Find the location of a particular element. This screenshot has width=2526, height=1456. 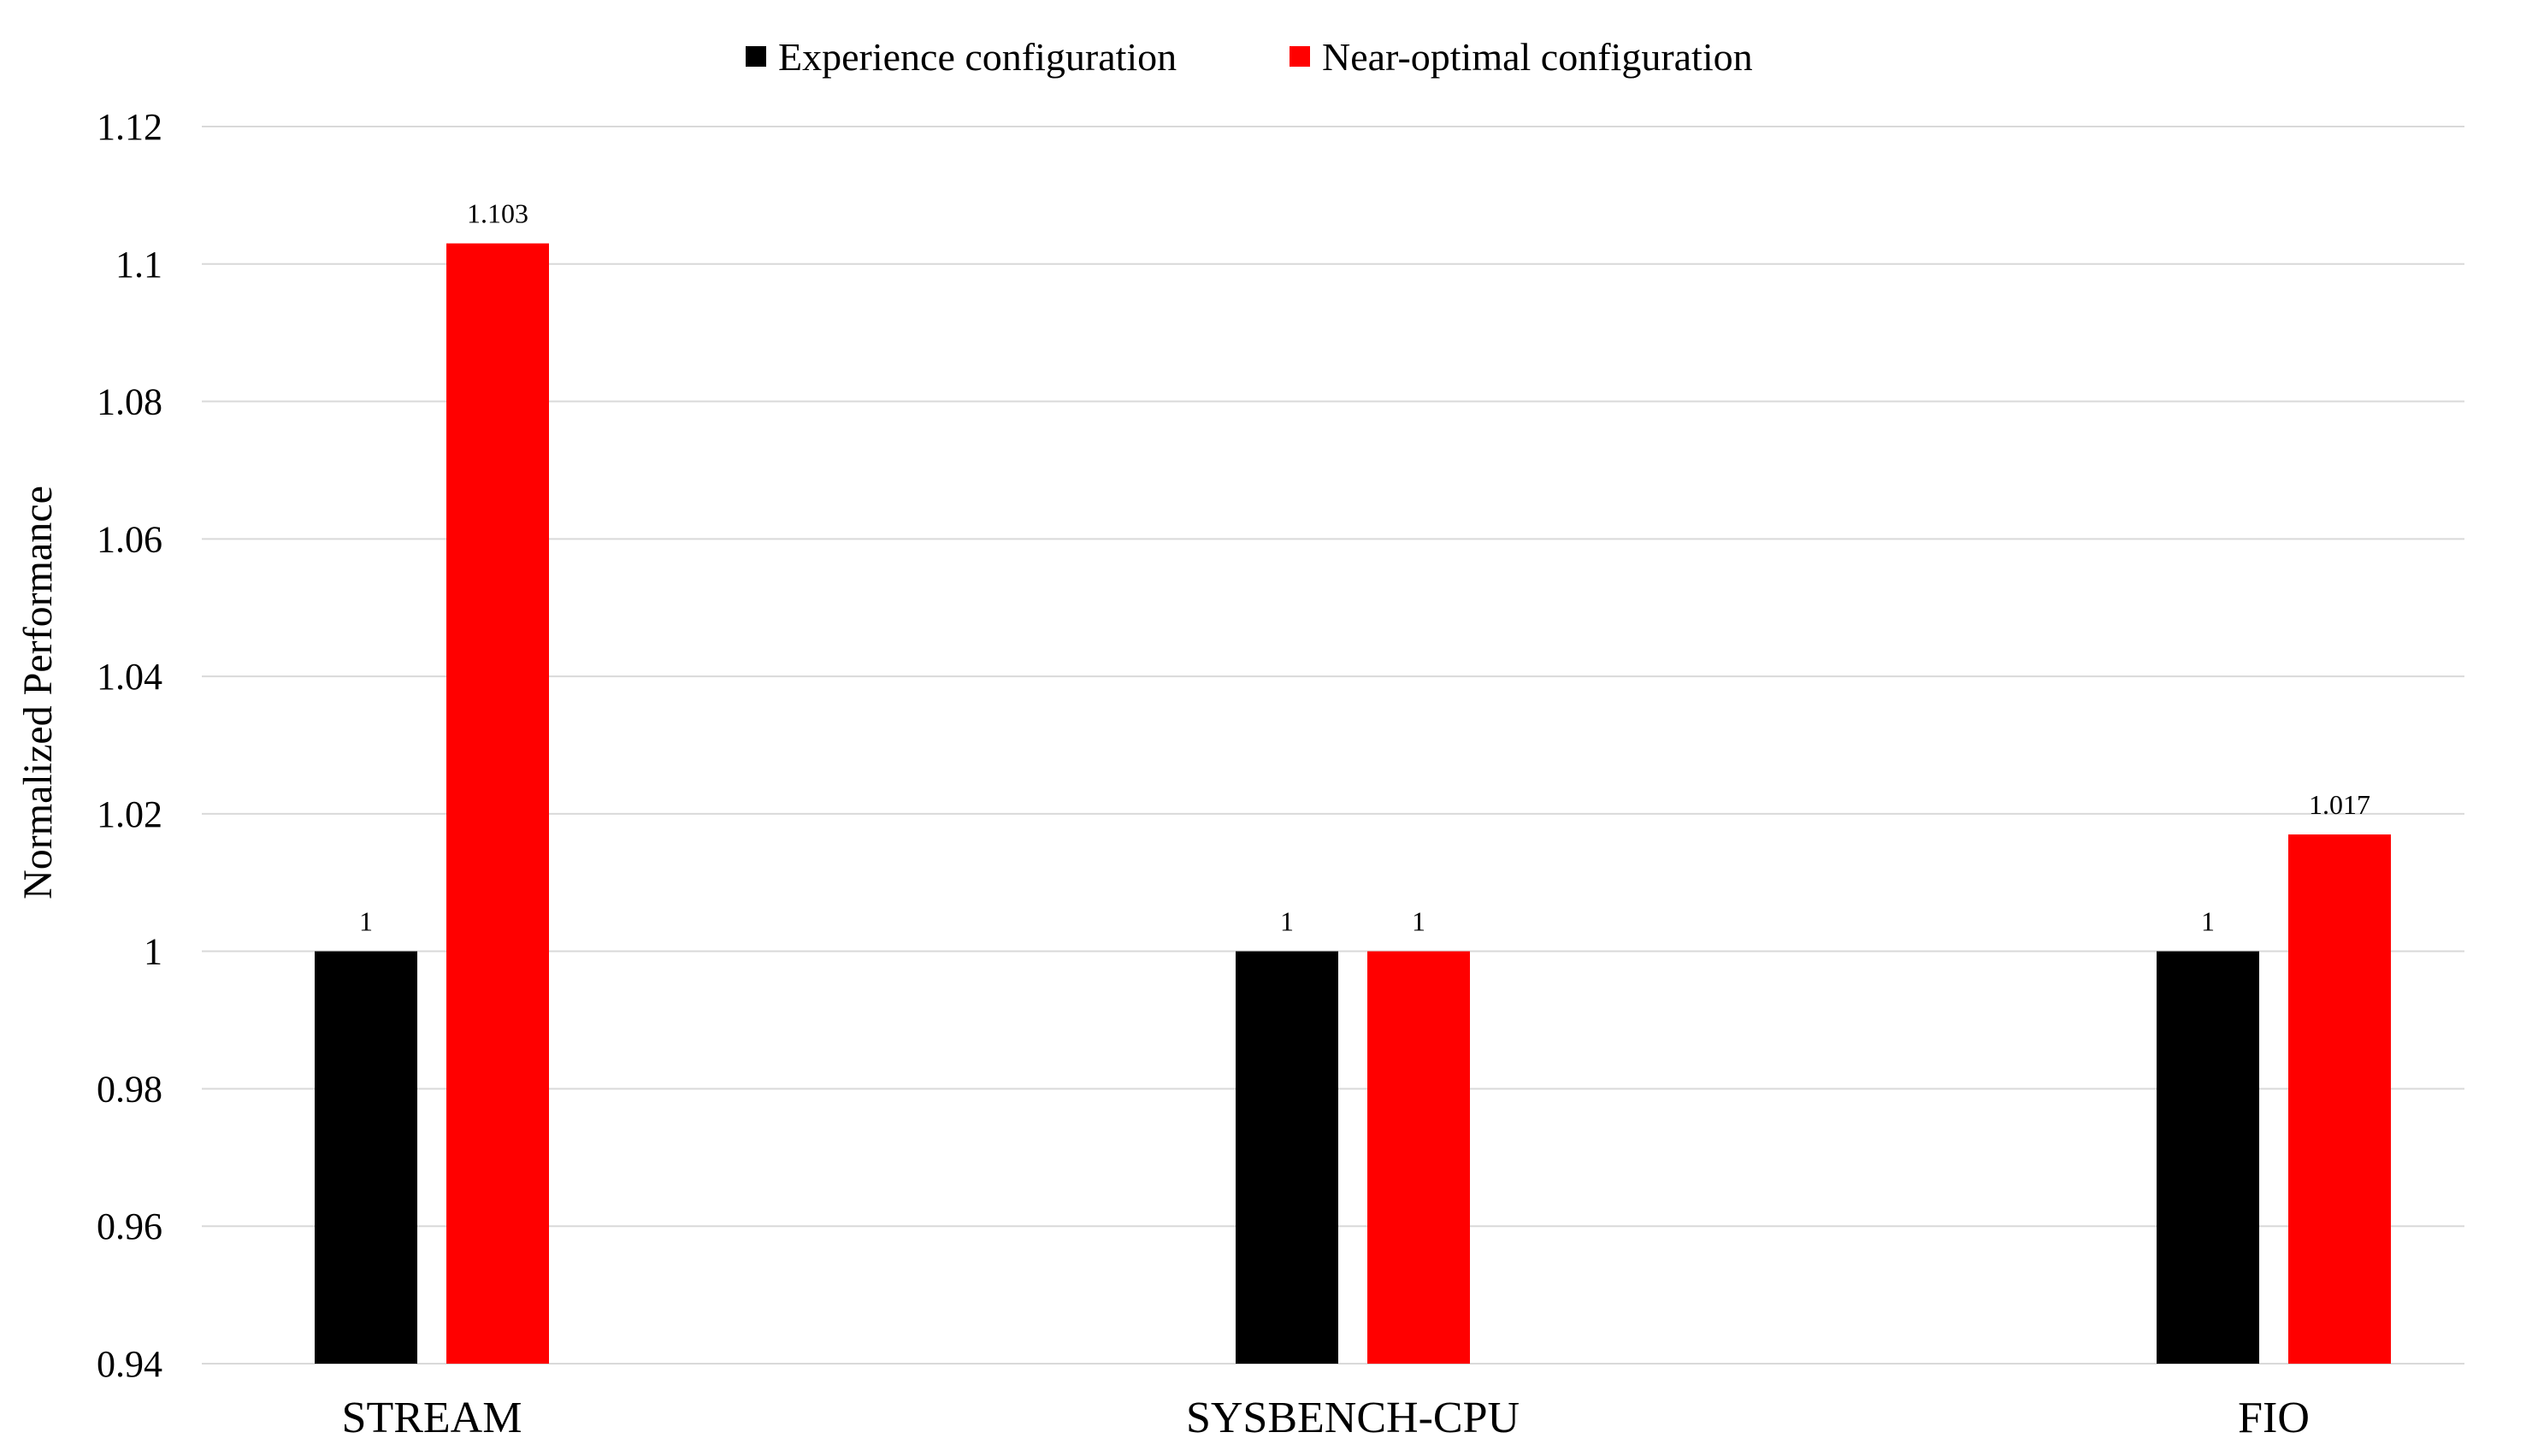

y-axis-ticks: 0.94 0.96 0.98 1 1.02 1.04 1.06 1.08 1.1 1.12 is located at coordinates (129, 745).